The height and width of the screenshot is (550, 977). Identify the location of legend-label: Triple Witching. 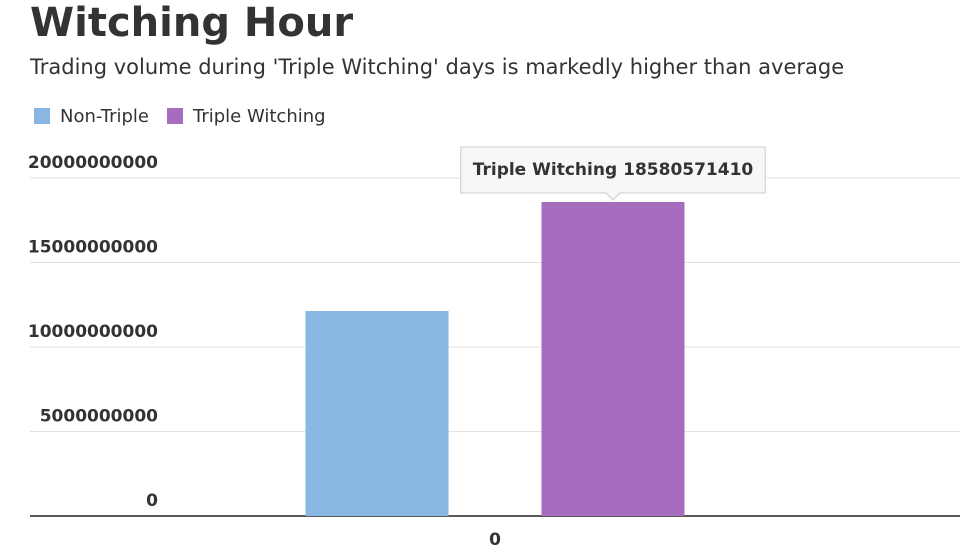
(259, 116).